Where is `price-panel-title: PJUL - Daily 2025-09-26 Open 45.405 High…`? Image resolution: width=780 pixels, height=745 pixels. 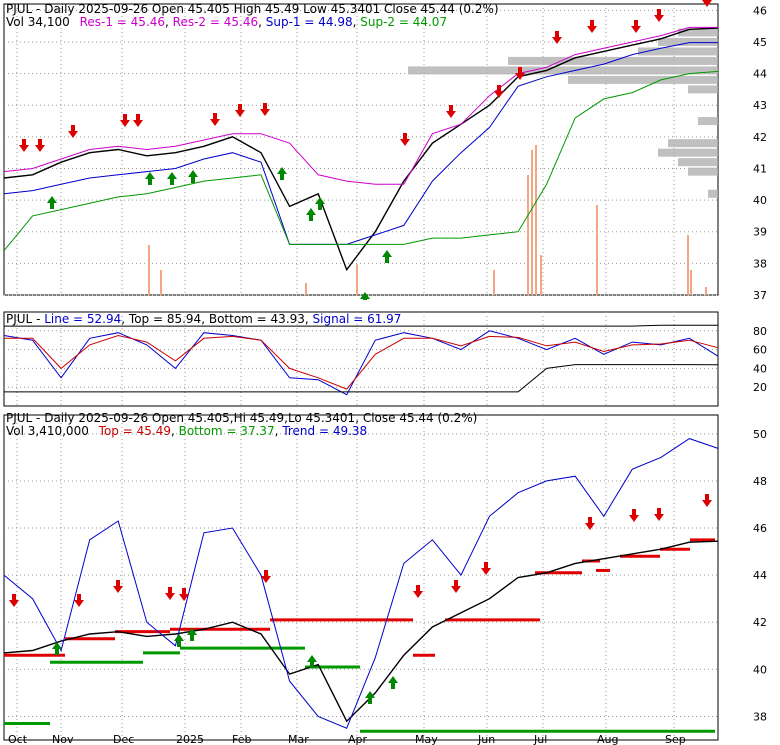
price-panel-title: PJUL - Daily 2025-09-26 Open 45.405 High… is located at coordinates (252, 9).